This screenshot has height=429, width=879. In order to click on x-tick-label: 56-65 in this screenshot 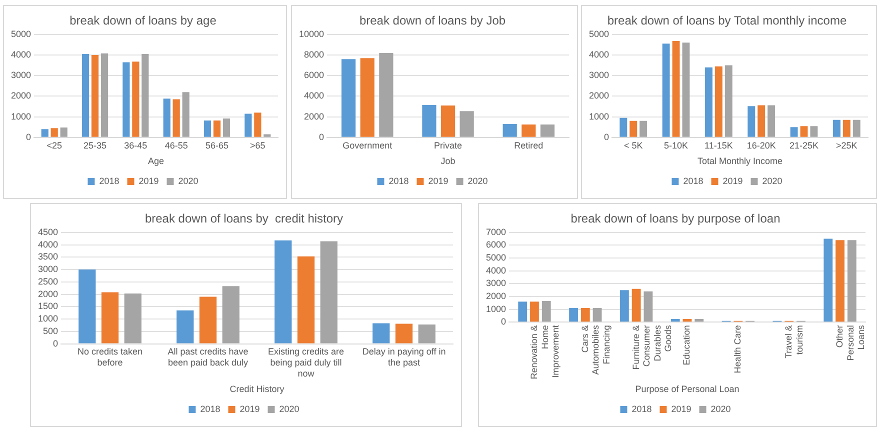, I will do `click(217, 145)`.